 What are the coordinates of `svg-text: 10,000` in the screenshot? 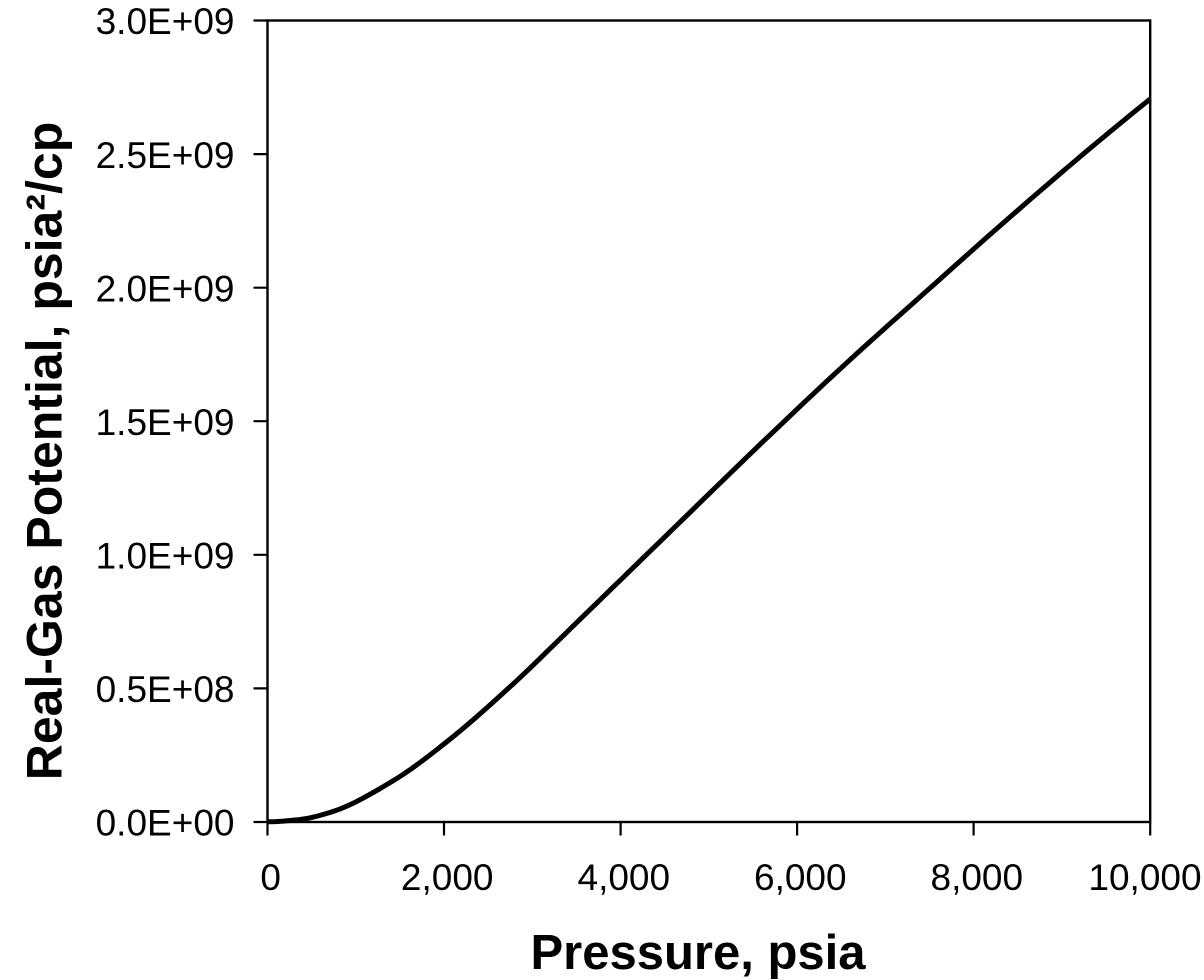 It's located at (1144, 877).